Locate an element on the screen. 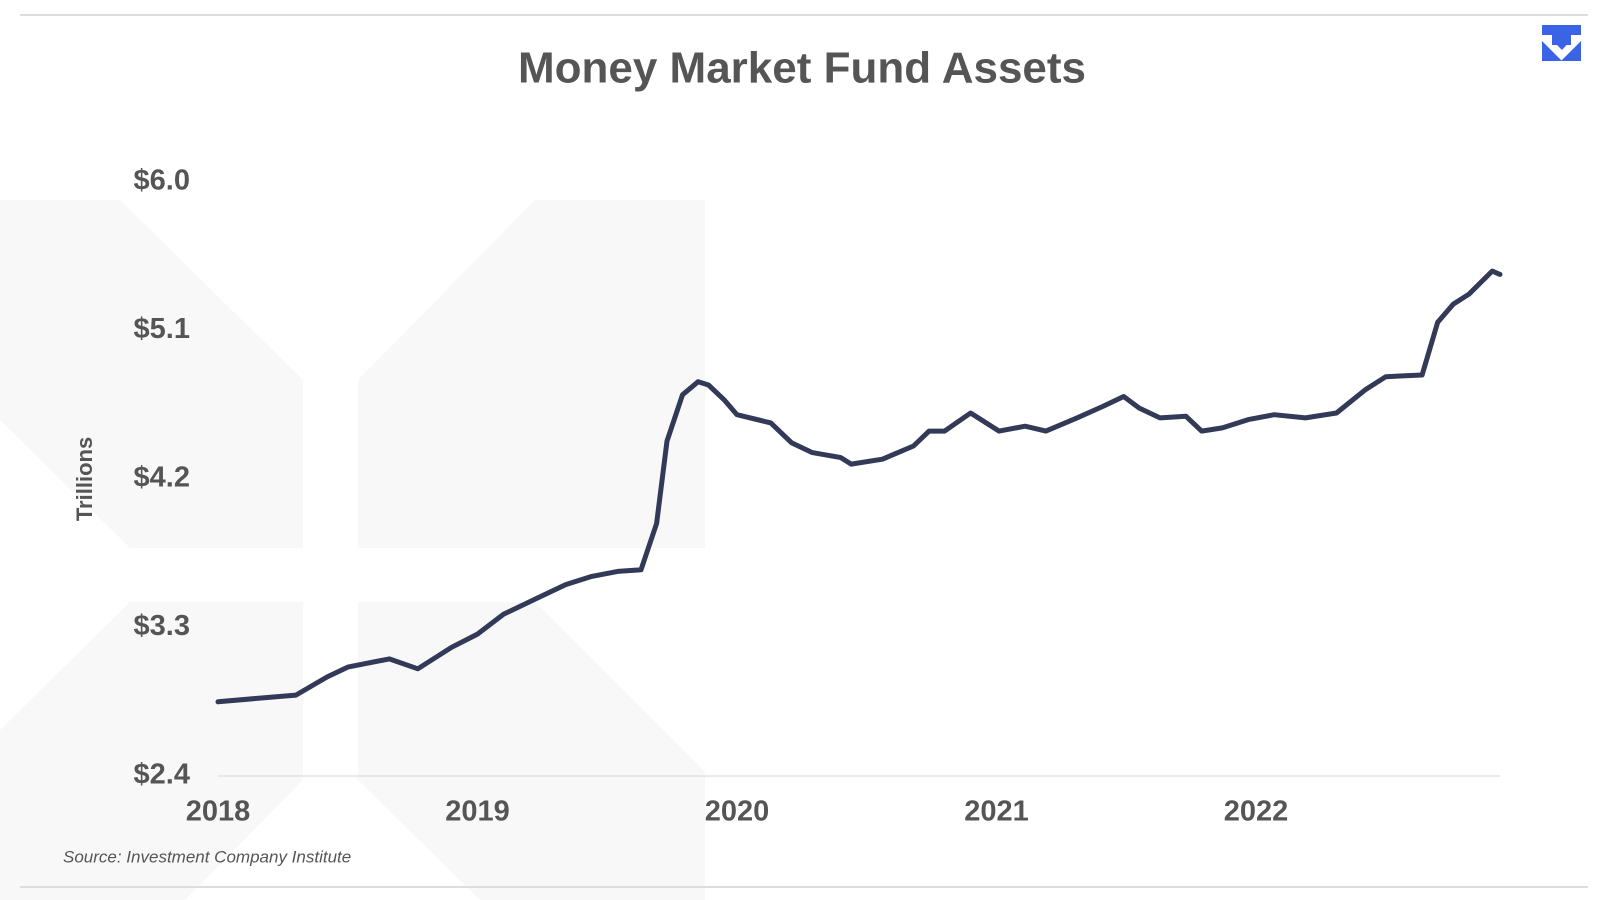 Image resolution: width=1600 pixels, height=900 pixels. x-tick-label: 2020 is located at coordinates (737, 812).